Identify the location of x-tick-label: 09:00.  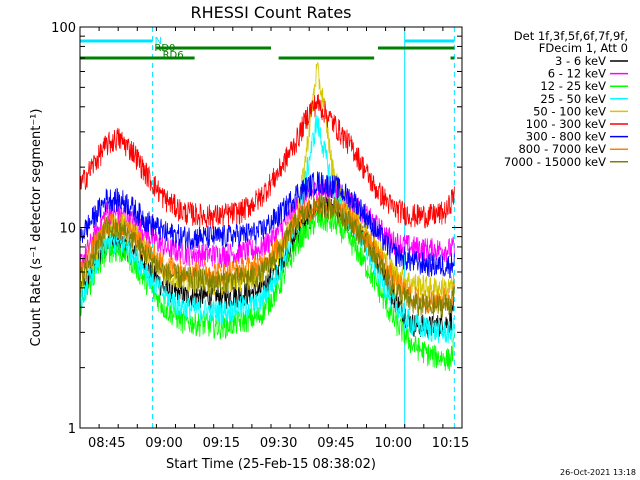
(163, 443).